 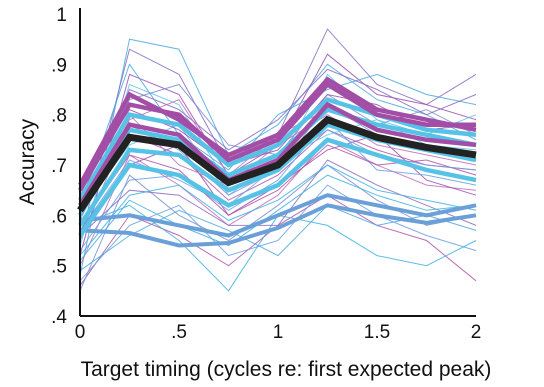 What do you see at coordinates (27, 161) in the screenshot?
I see `y-axis-title: Accuracy` at bounding box center [27, 161].